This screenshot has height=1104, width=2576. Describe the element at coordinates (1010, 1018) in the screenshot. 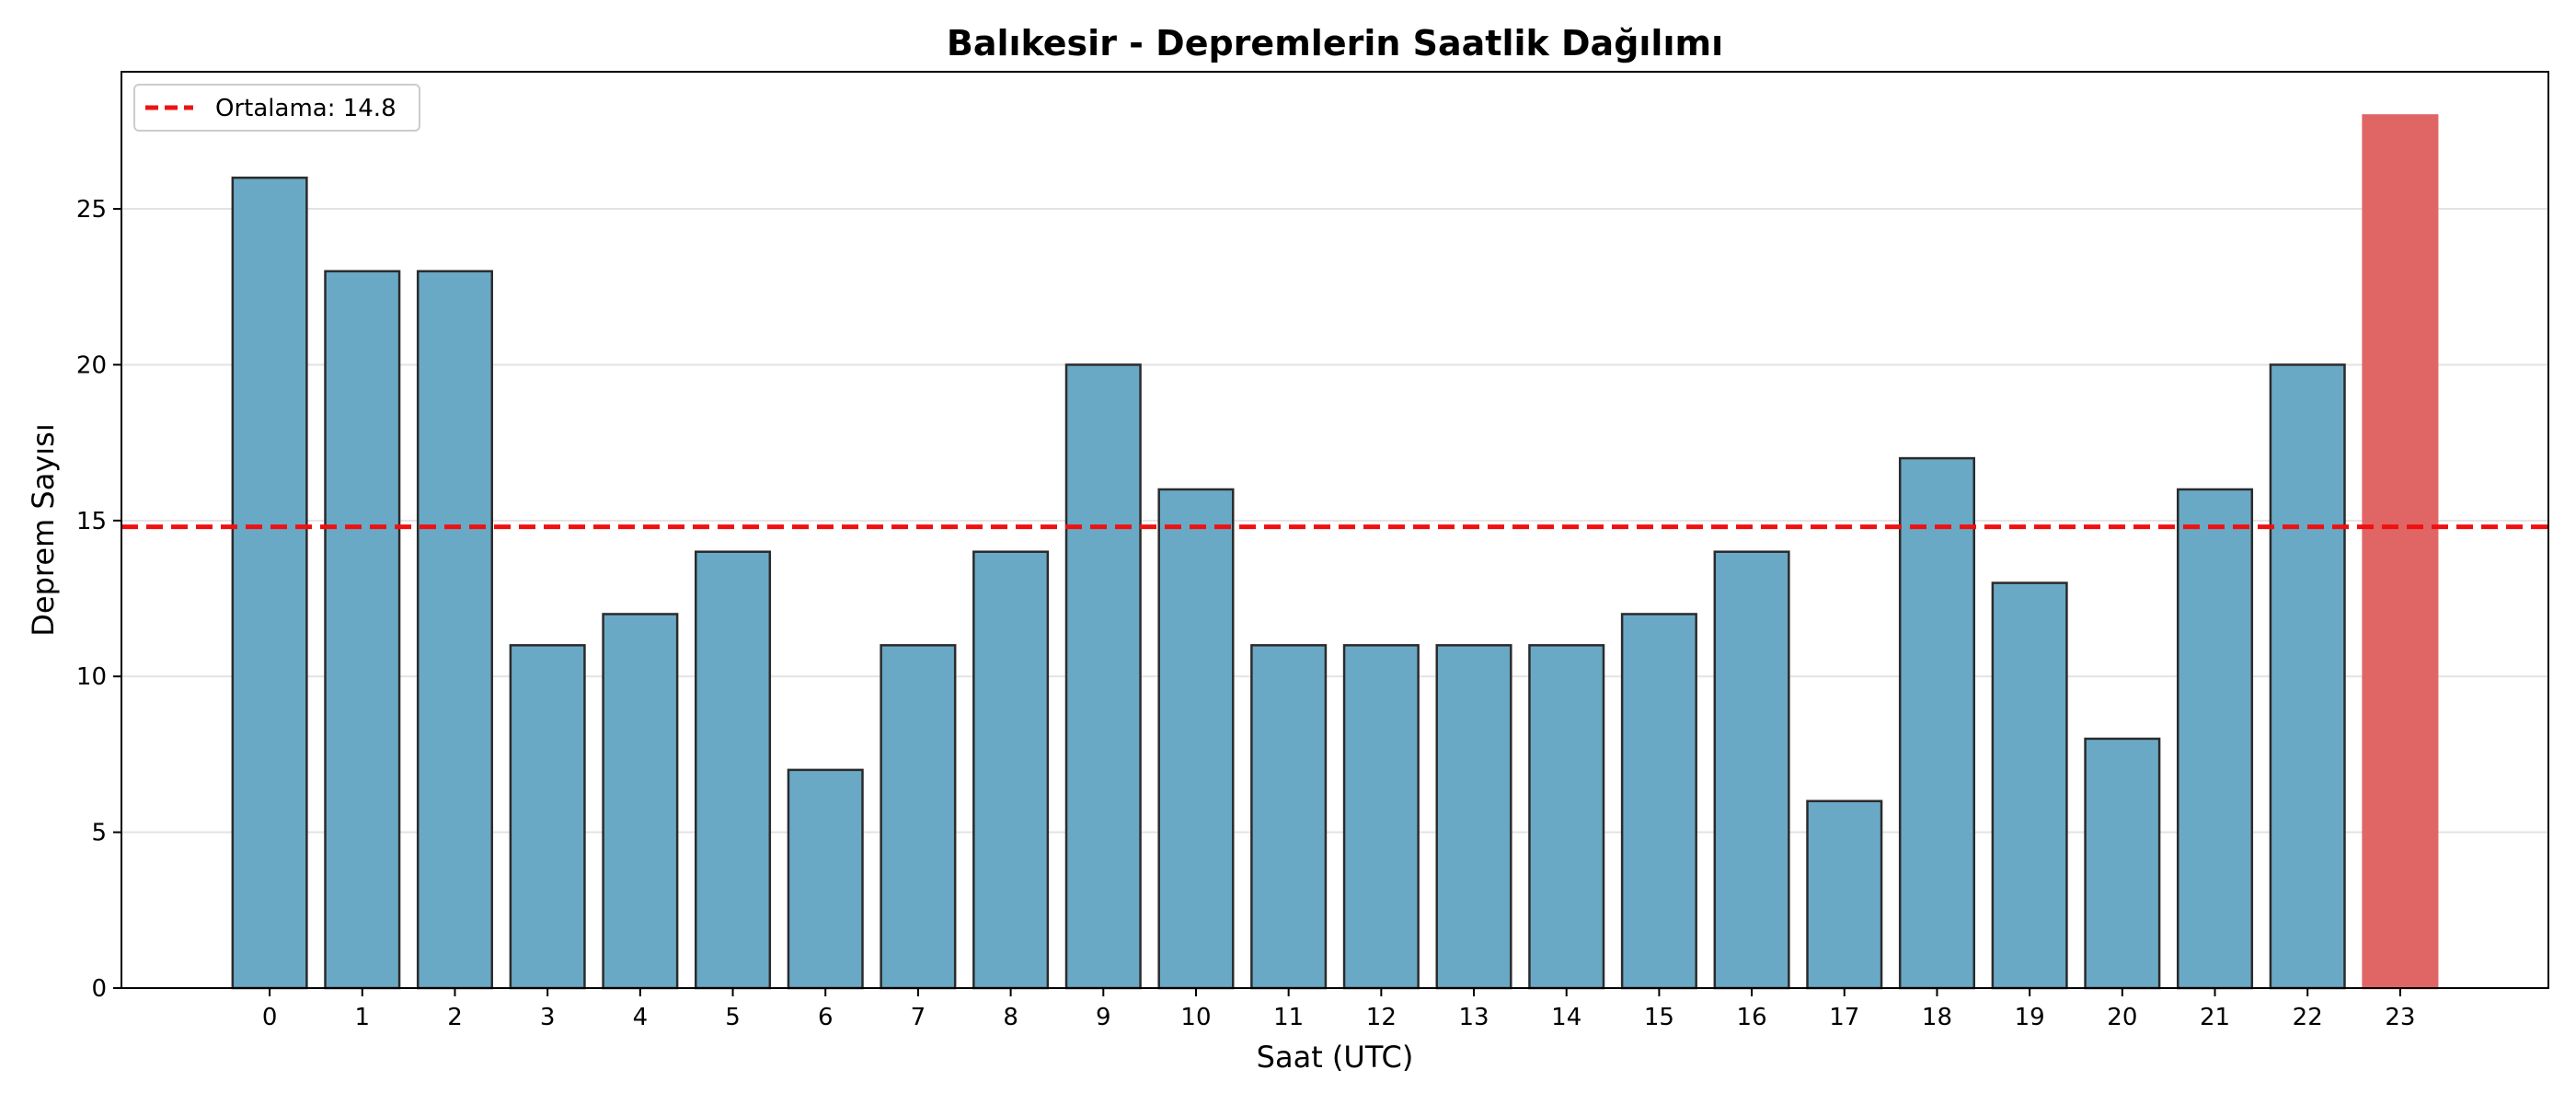

I see `x-tick-label: 8` at that location.